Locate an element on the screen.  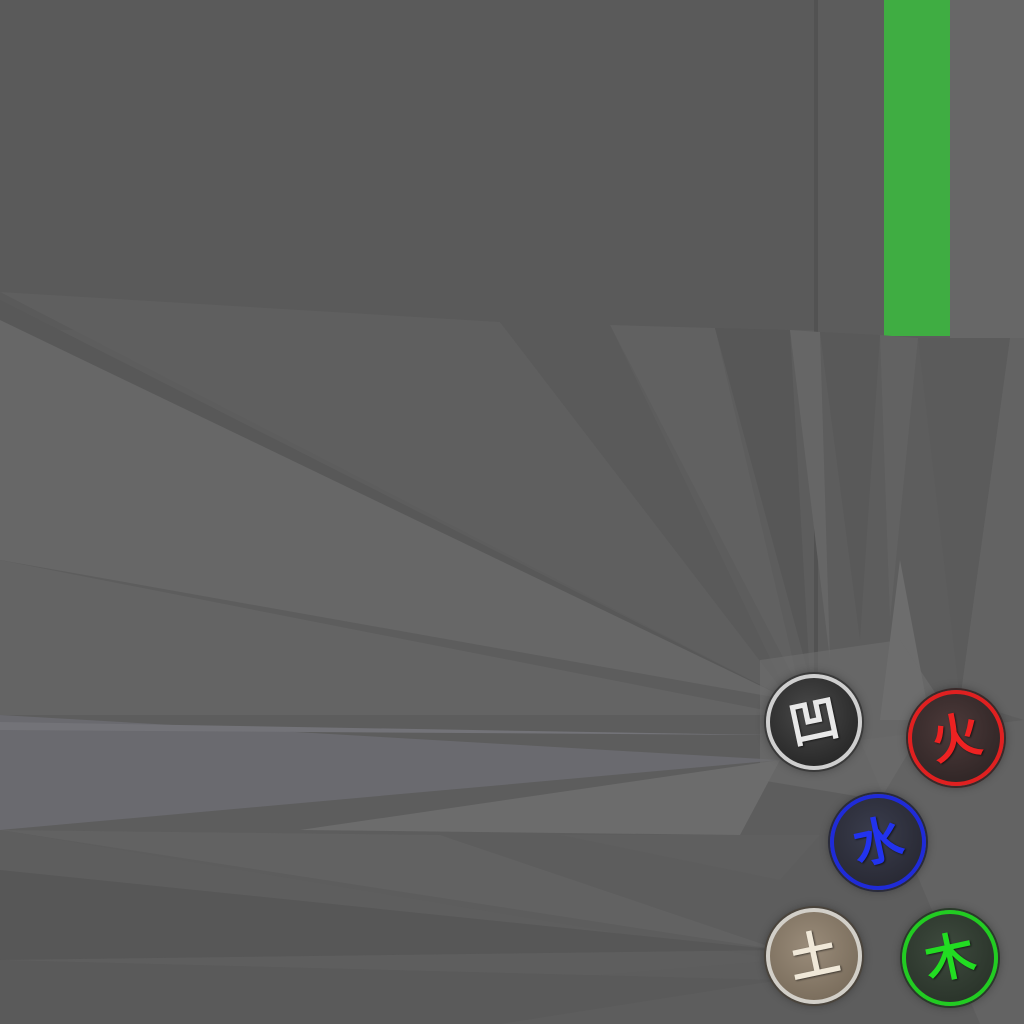
earth-emblem: 土 is located at coordinates (814, 956).